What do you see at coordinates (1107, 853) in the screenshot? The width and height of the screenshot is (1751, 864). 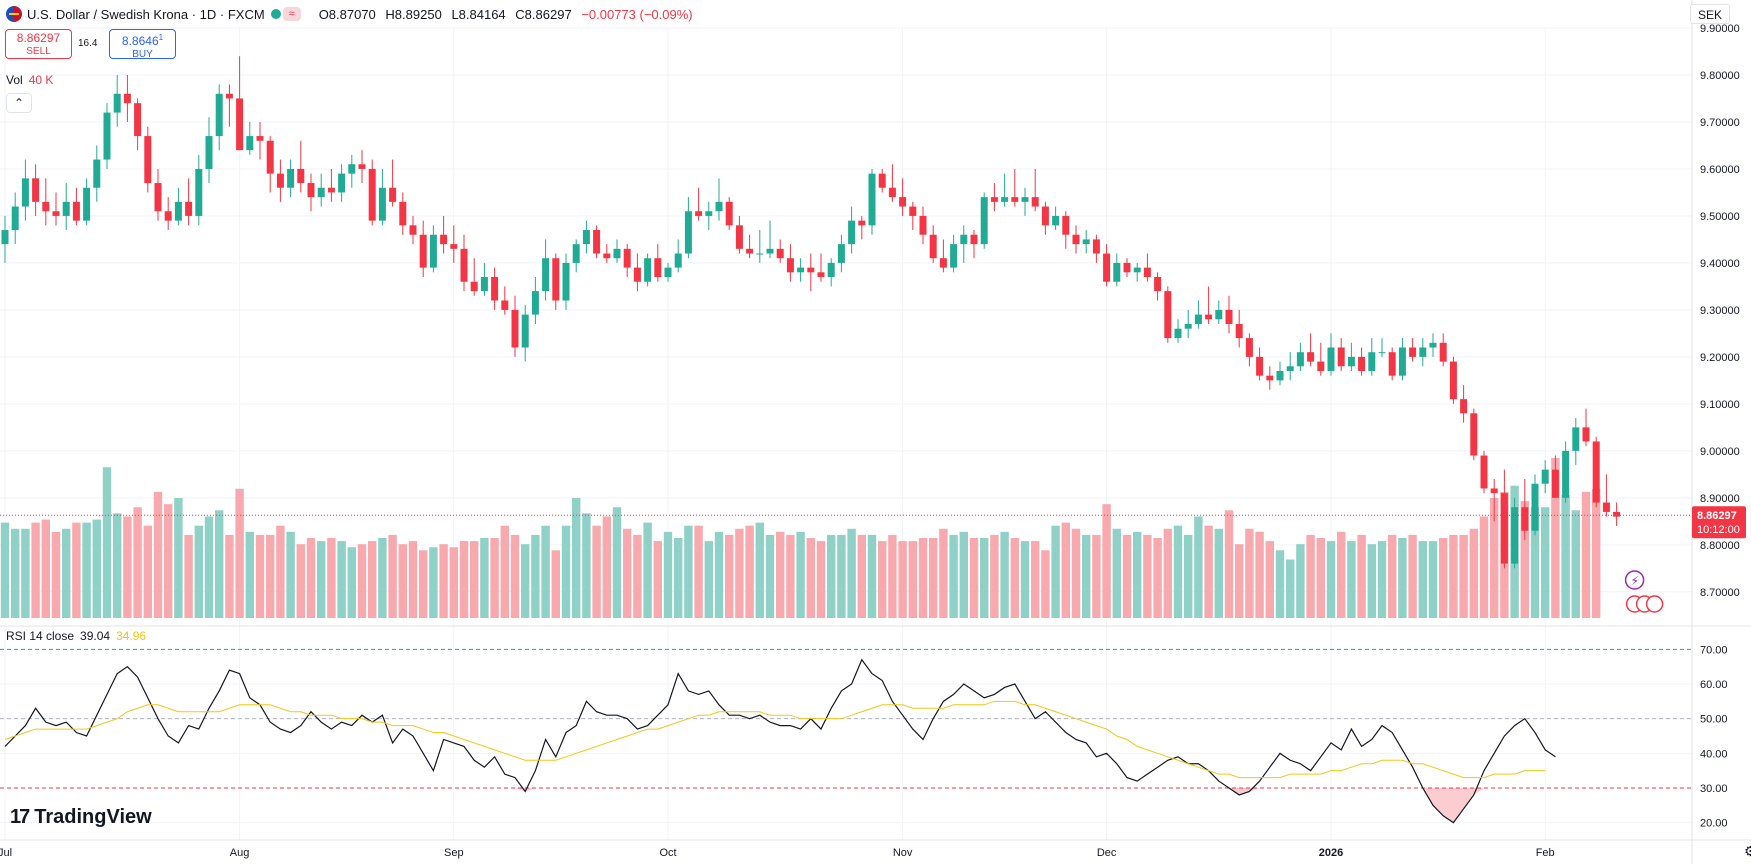 I see `x-tick-label: Dec` at bounding box center [1107, 853].